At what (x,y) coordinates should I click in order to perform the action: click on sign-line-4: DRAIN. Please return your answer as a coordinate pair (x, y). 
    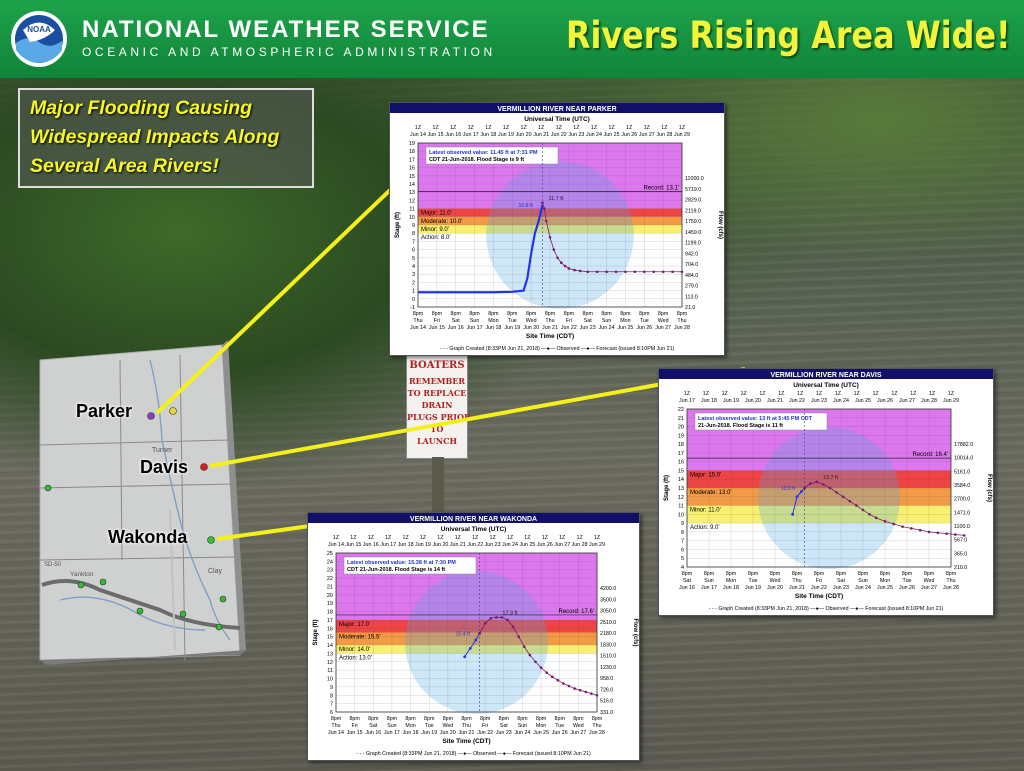
    Looking at the image, I should click on (437, 405).